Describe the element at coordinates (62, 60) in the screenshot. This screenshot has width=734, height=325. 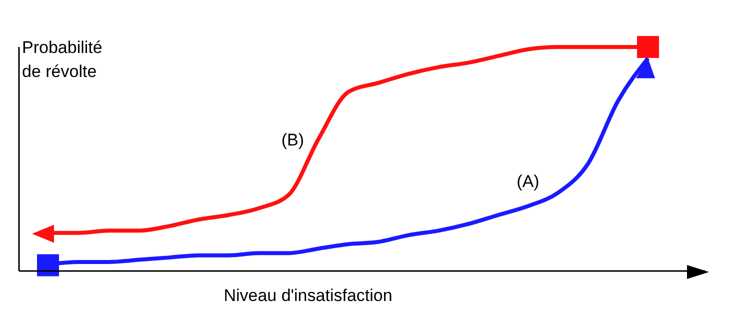
I see `y-axis-title: Probabilité de révolte` at that location.